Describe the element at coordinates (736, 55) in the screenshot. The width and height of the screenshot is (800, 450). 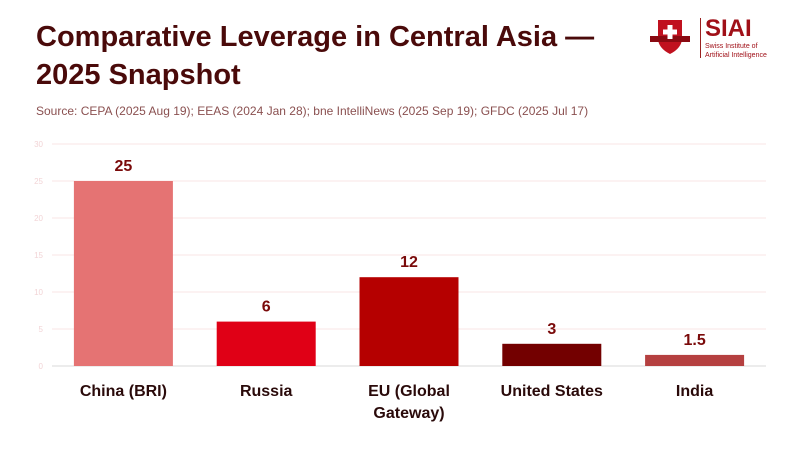
I see `logo-subtitle-2: Artificial Intelligence` at that location.